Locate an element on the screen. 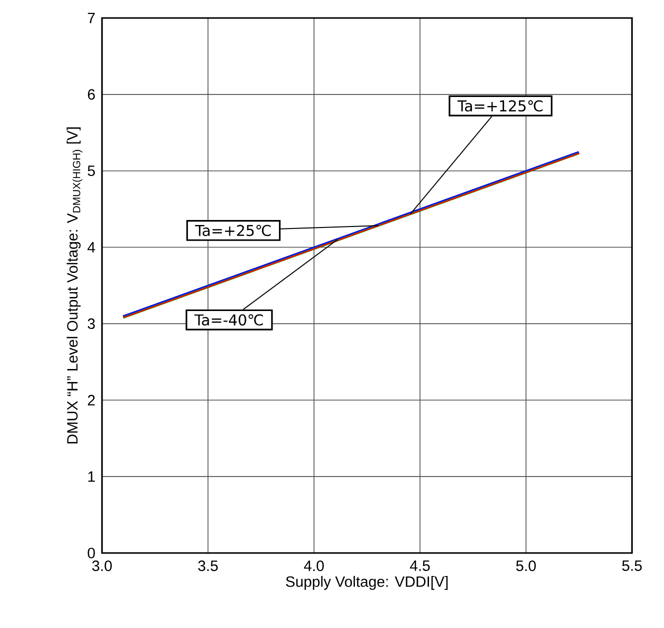 This screenshot has height=628, width=664. x-tick-label: 5.0 is located at coordinates (526, 566).